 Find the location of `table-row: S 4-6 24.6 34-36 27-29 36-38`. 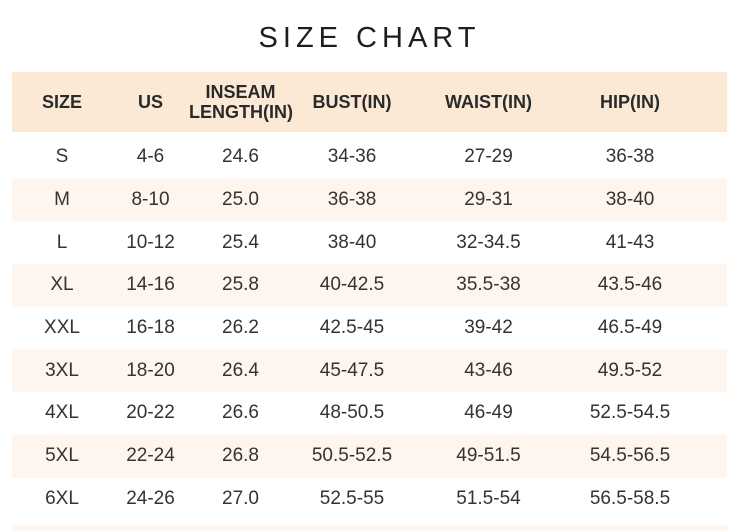

table-row: S 4-6 24.6 34-36 27-29 36-38 is located at coordinates (369, 157).